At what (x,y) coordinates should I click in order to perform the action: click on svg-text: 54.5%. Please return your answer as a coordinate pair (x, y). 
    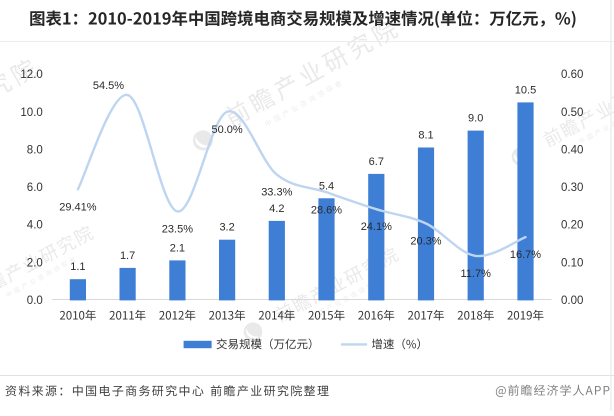
    Looking at the image, I should click on (108, 86).